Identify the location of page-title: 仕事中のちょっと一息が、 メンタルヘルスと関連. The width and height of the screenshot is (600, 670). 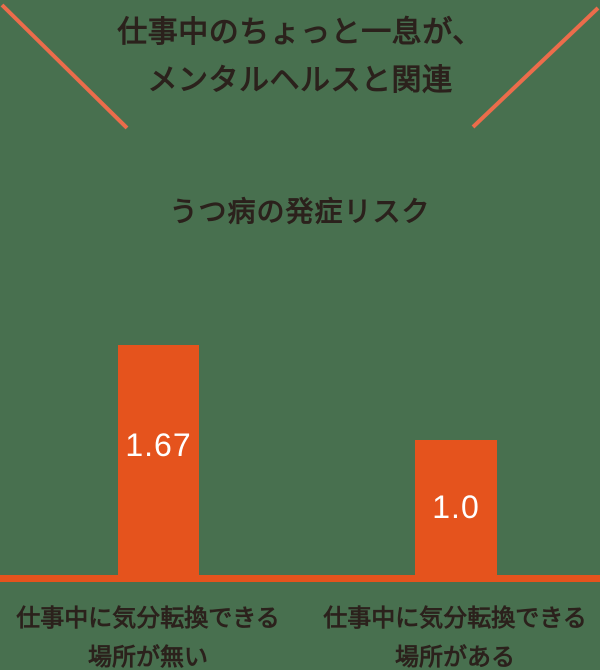
(300, 57).